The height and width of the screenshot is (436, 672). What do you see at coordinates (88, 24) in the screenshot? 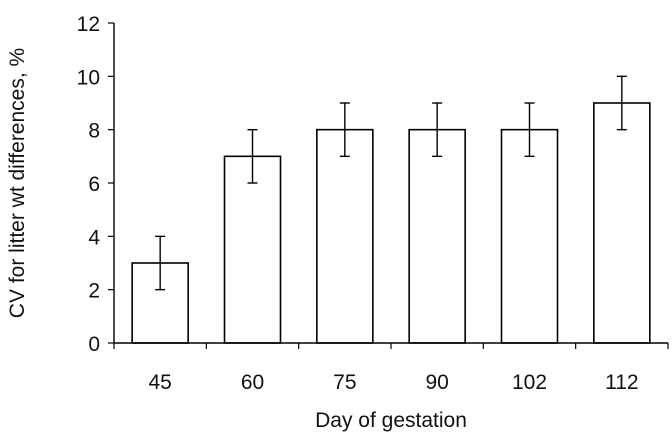
I see `y-tick-label: 12` at bounding box center [88, 24].